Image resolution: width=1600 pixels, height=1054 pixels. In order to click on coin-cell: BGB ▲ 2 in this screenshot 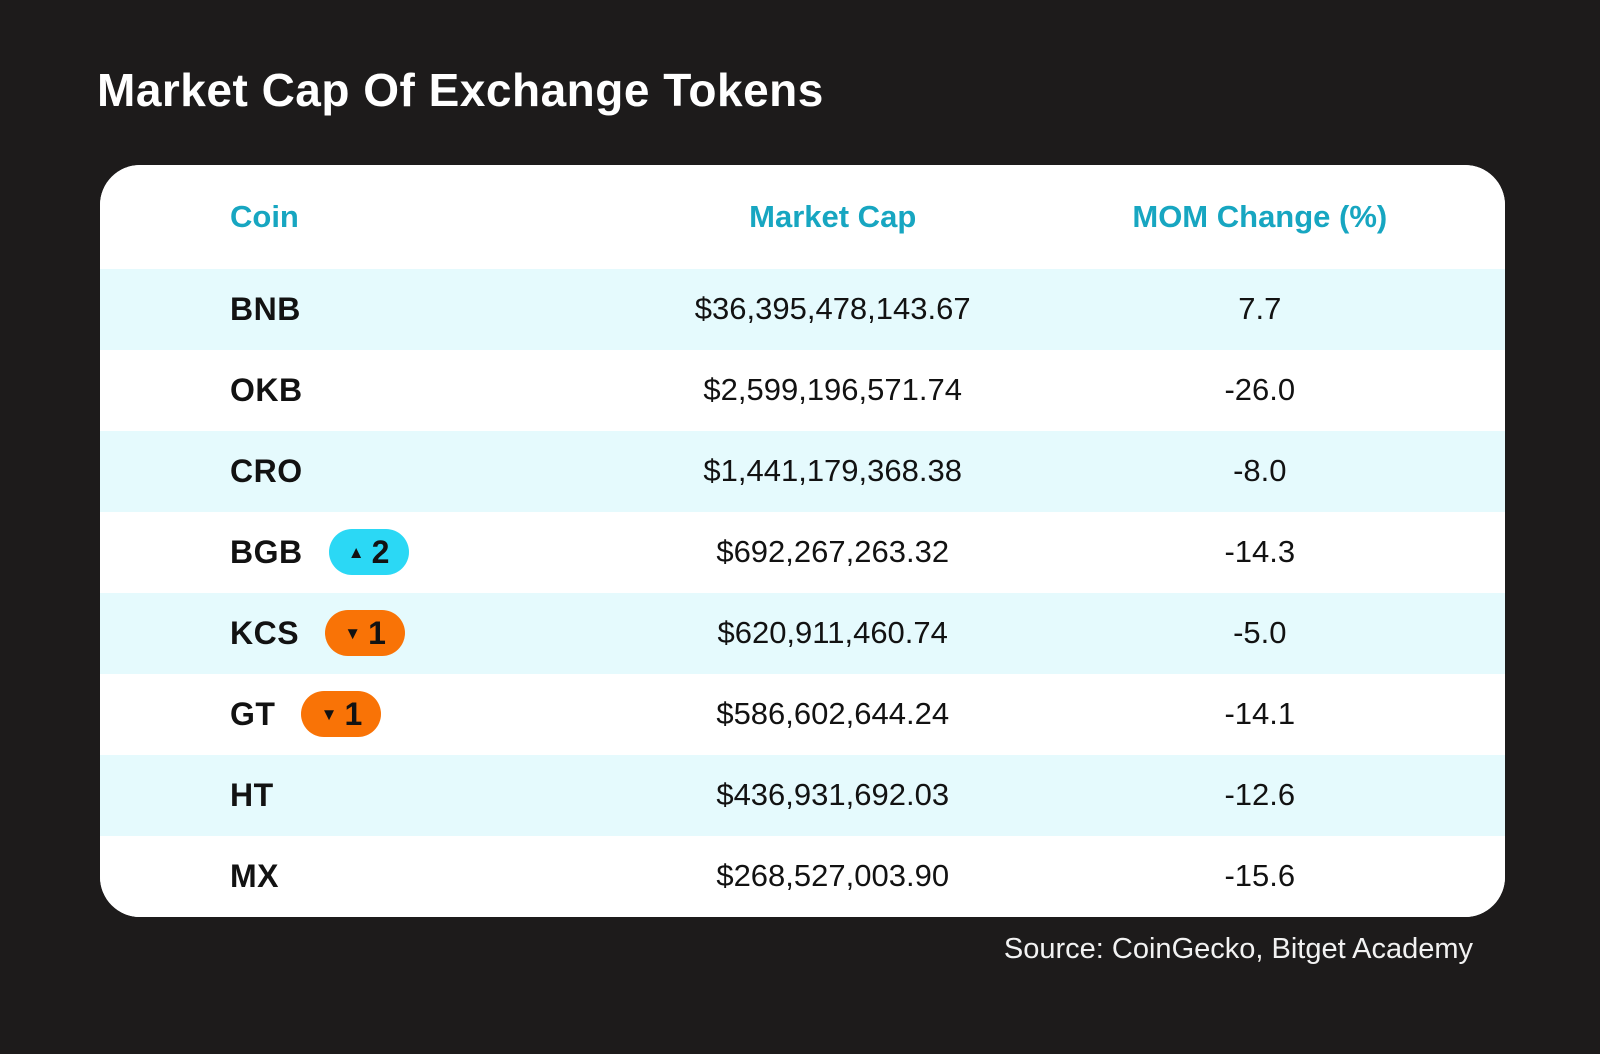, I will do `click(375, 552)`.